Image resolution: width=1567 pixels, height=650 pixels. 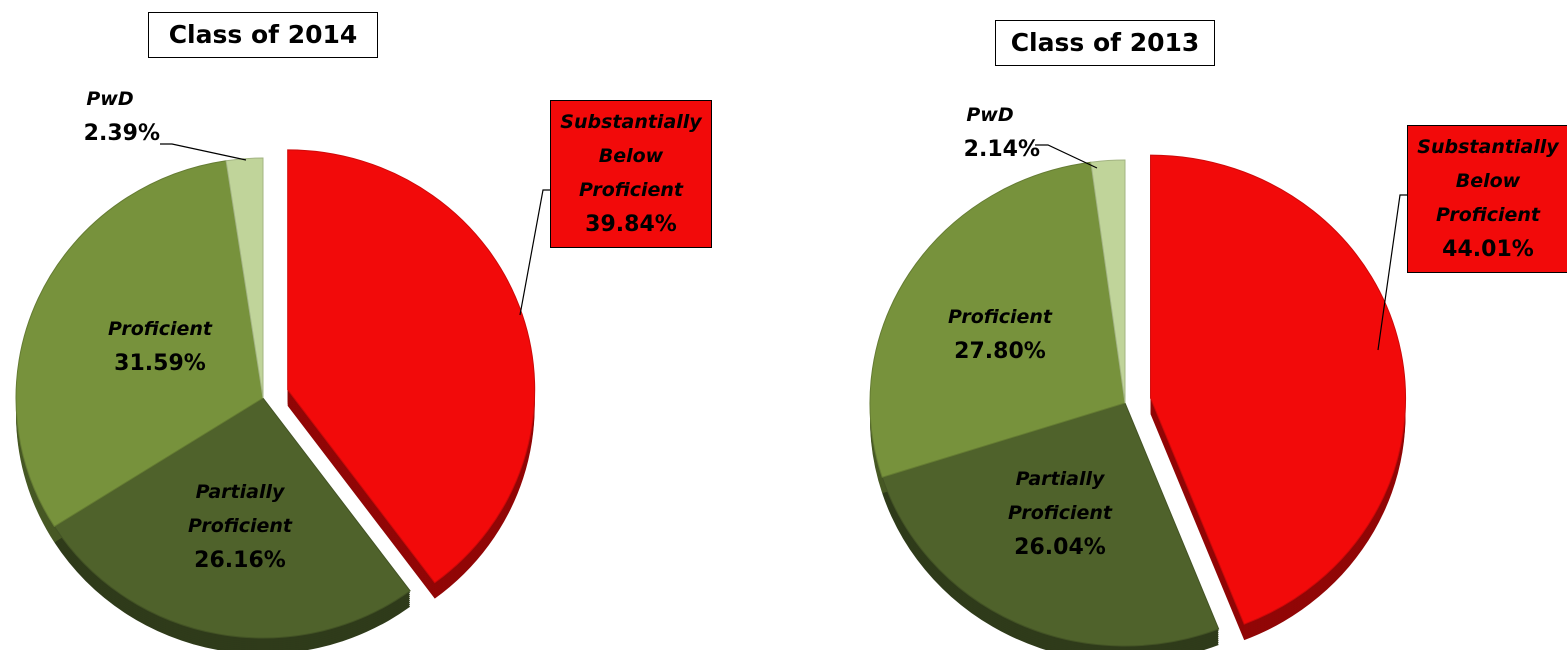 I want to click on label-value: 26.16%, so click(x=240, y=560).